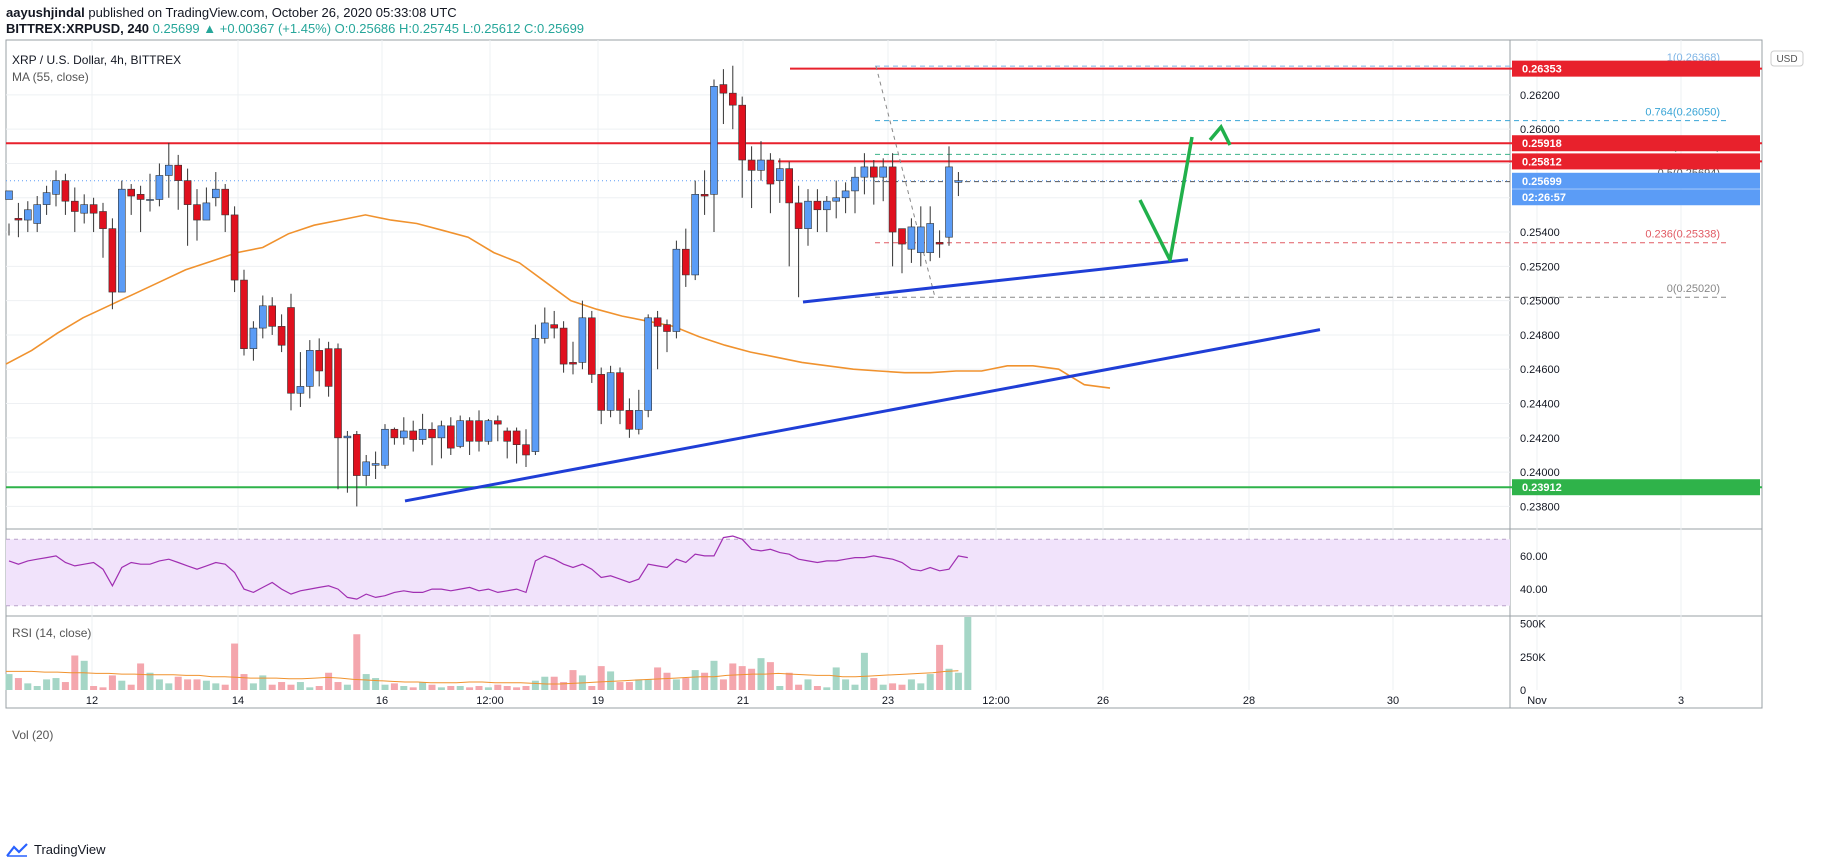  What do you see at coordinates (1533, 625) in the screenshot?
I see `volume-tick-label: 500K` at bounding box center [1533, 625].